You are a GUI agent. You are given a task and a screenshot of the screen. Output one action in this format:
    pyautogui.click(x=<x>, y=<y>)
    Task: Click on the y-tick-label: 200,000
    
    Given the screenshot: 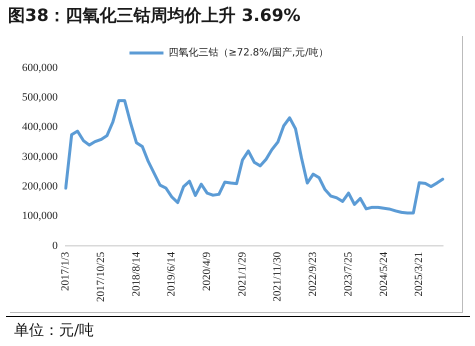 What is the action you would take?
    pyautogui.click(x=40, y=186)
    